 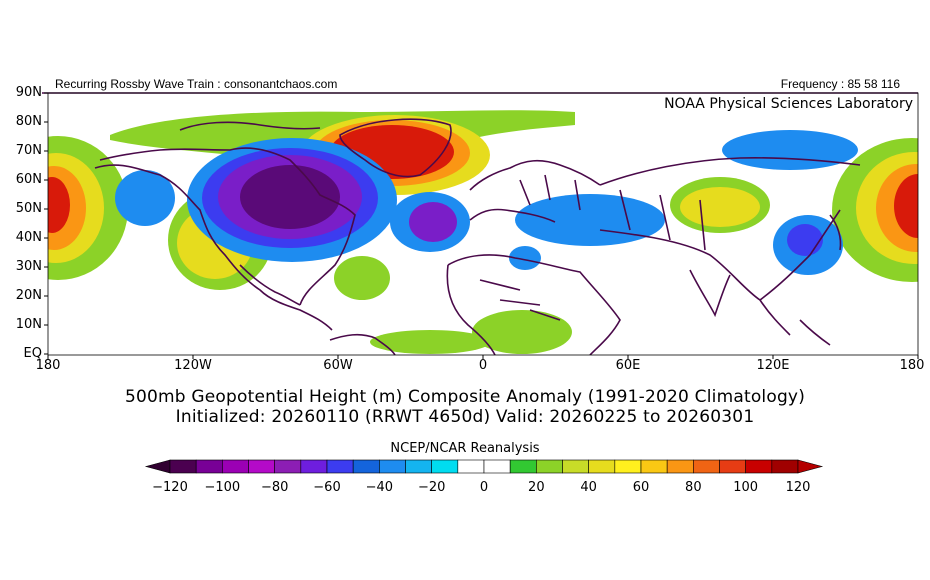 What do you see at coordinates (430, 342) in the screenshot?
I see `ridge-tropical-atlantic` at bounding box center [430, 342].